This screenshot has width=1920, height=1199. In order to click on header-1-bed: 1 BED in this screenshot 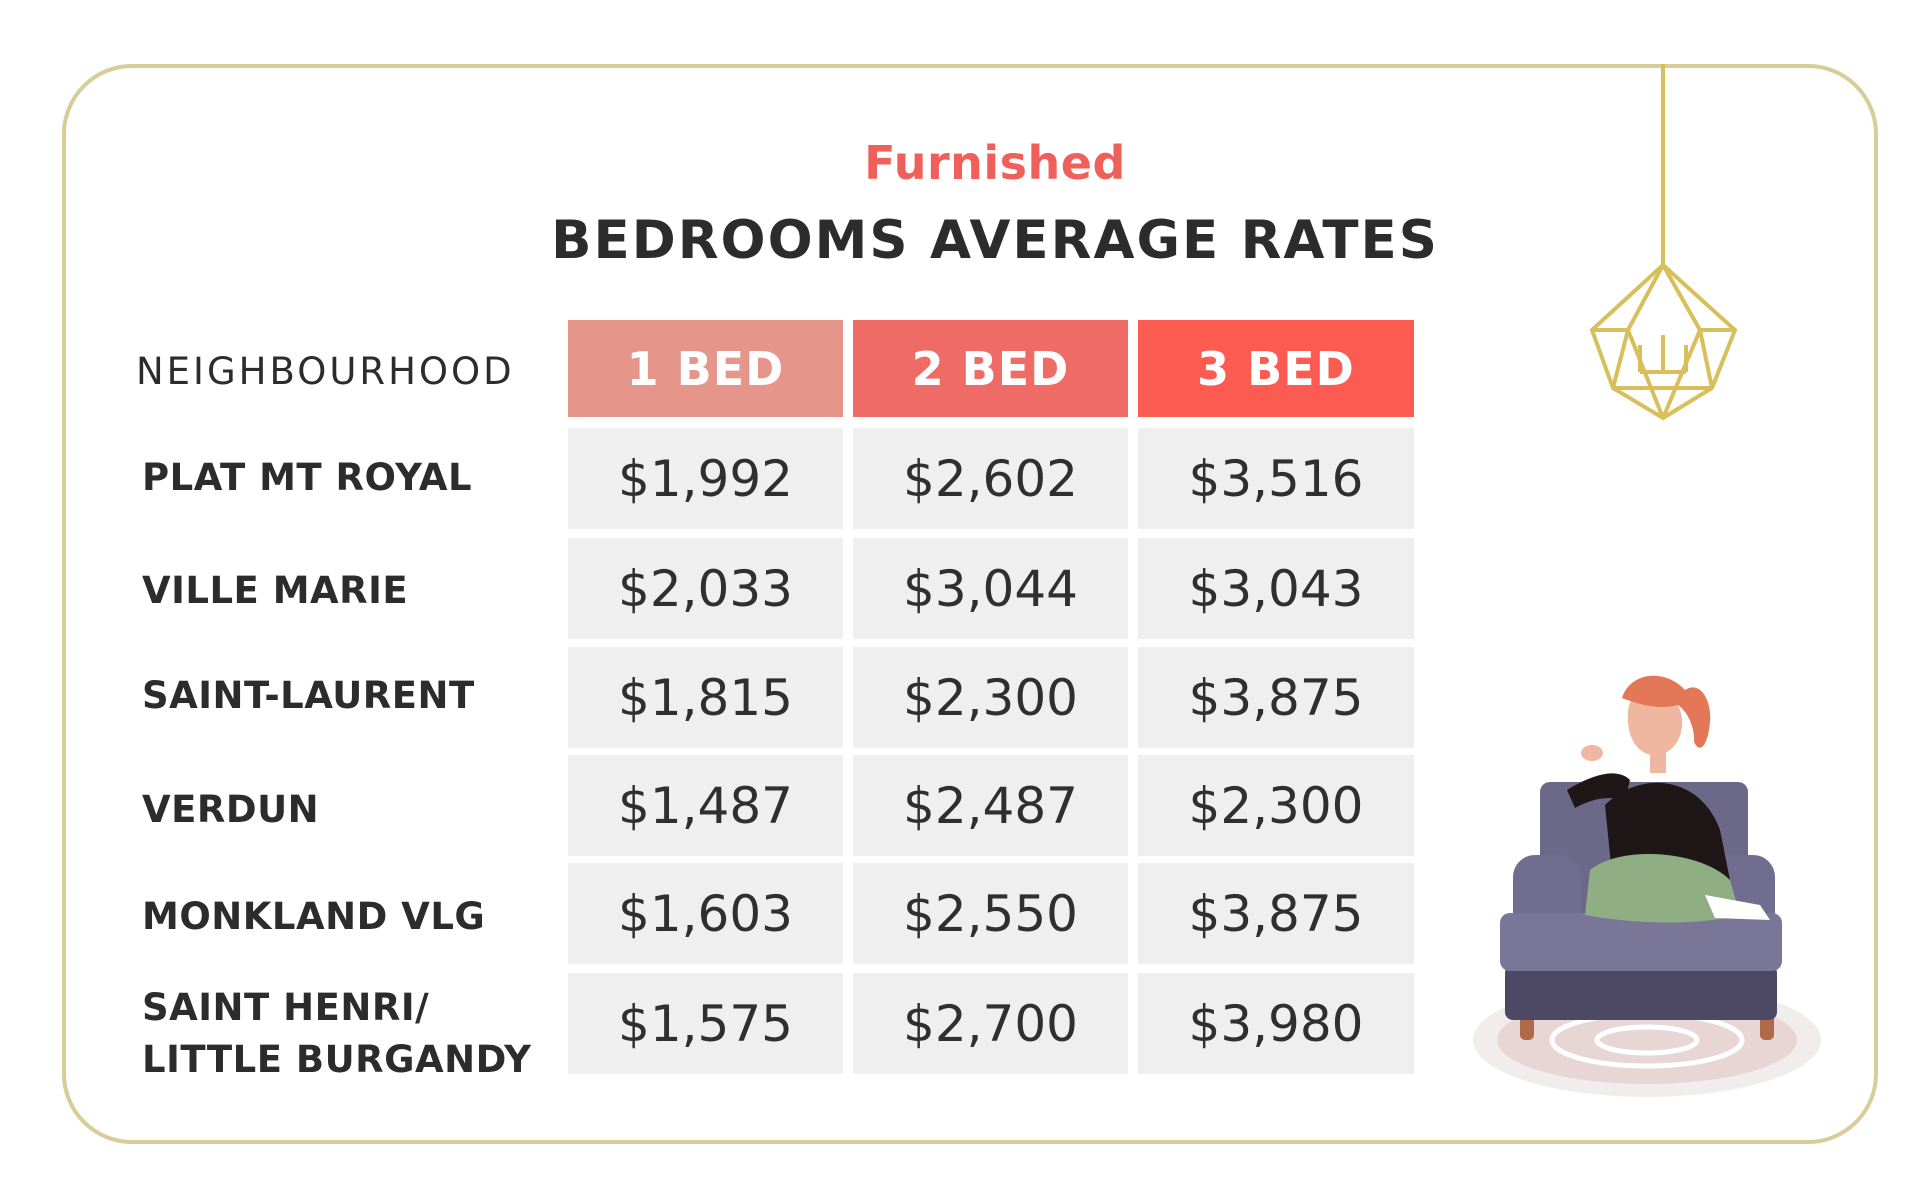, I will do `click(705, 368)`.